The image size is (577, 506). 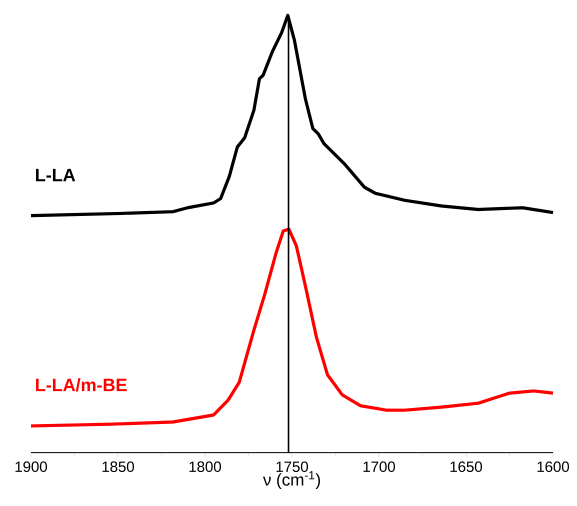 What do you see at coordinates (206, 466) in the screenshot?
I see `x-tick-label: 1800` at bounding box center [206, 466].